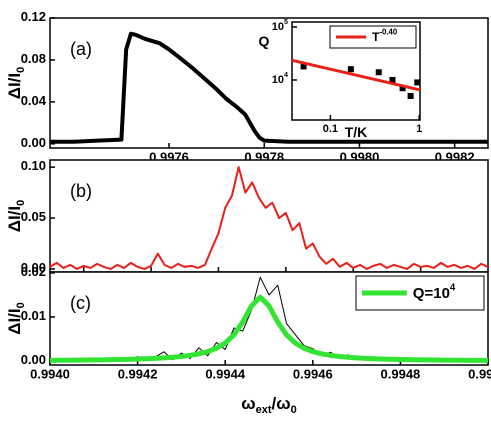 This screenshot has height=436, width=491. Describe the element at coordinates (388, 32) in the screenshot. I see `legend-label-part: -0.40` at that location.